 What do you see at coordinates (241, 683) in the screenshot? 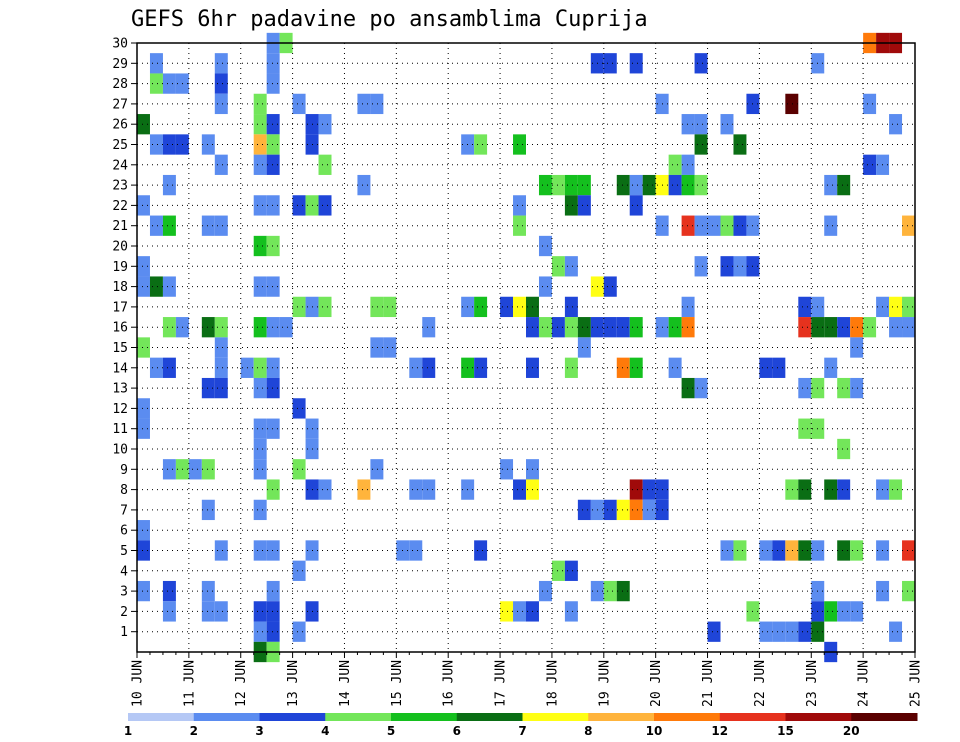
I see `x-tick-label: 12 JUN` at bounding box center [241, 683].